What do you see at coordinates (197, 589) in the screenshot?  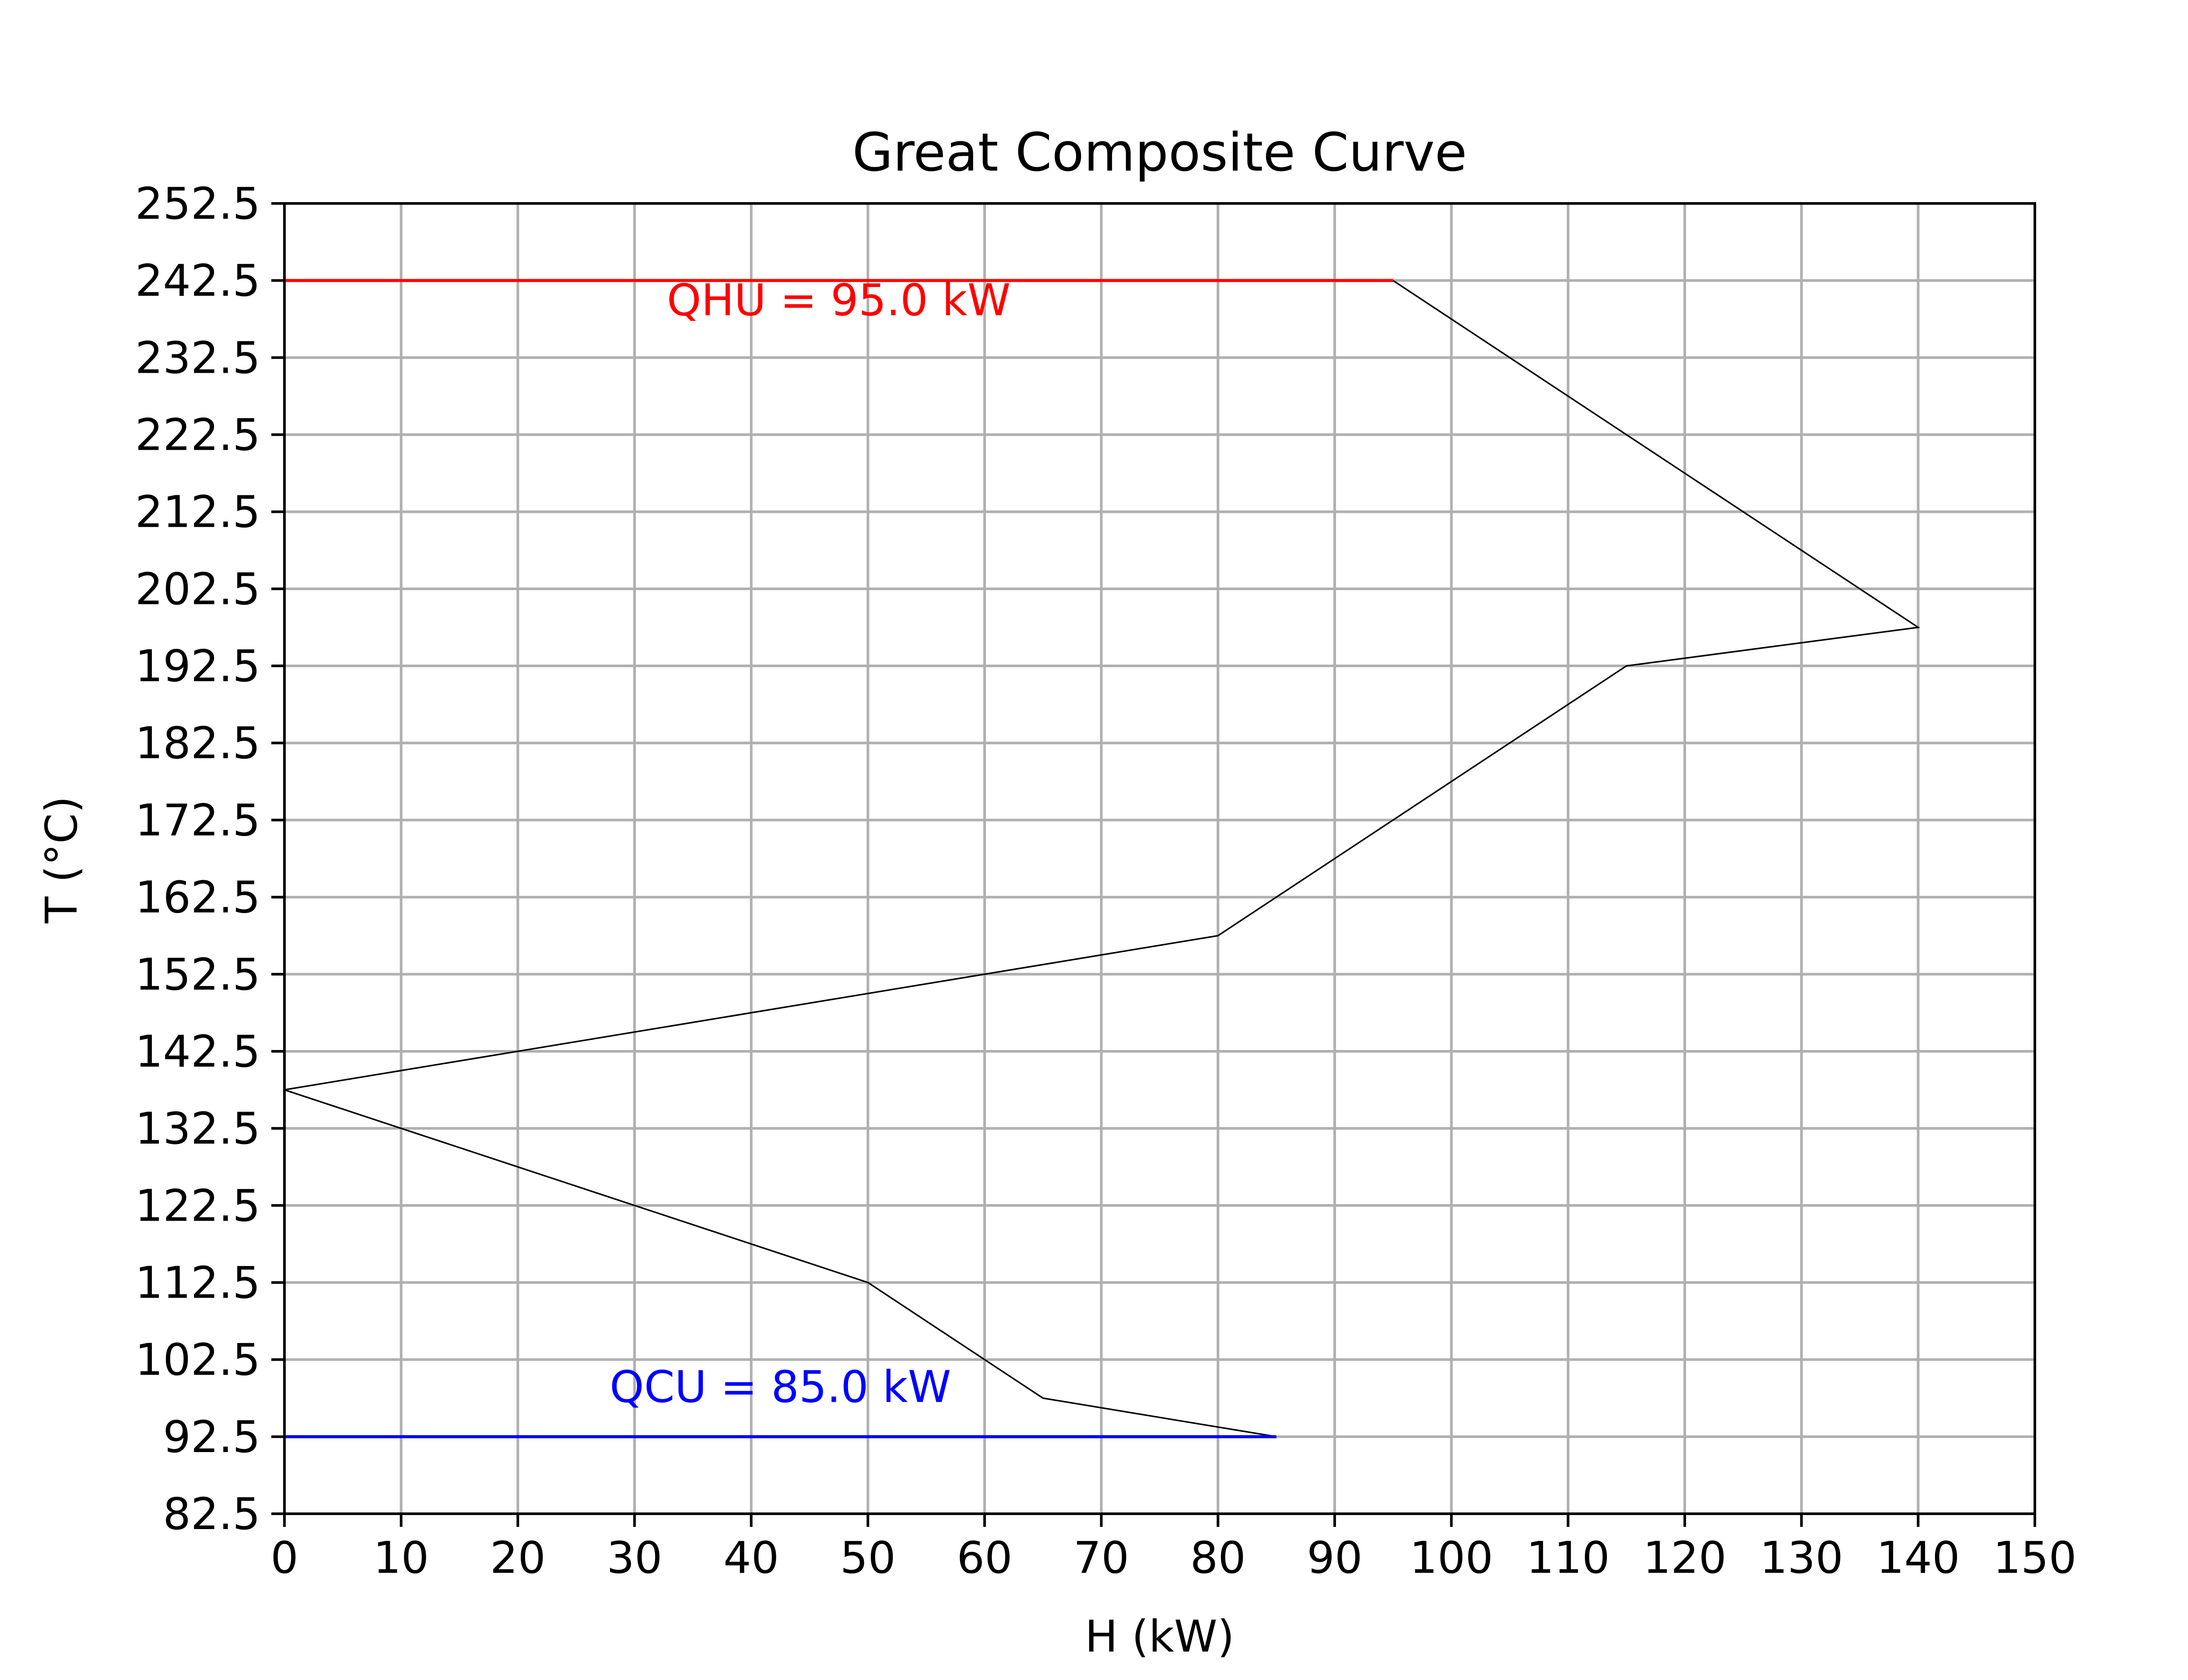 I see `y-tick-label: 202.5` at bounding box center [197, 589].